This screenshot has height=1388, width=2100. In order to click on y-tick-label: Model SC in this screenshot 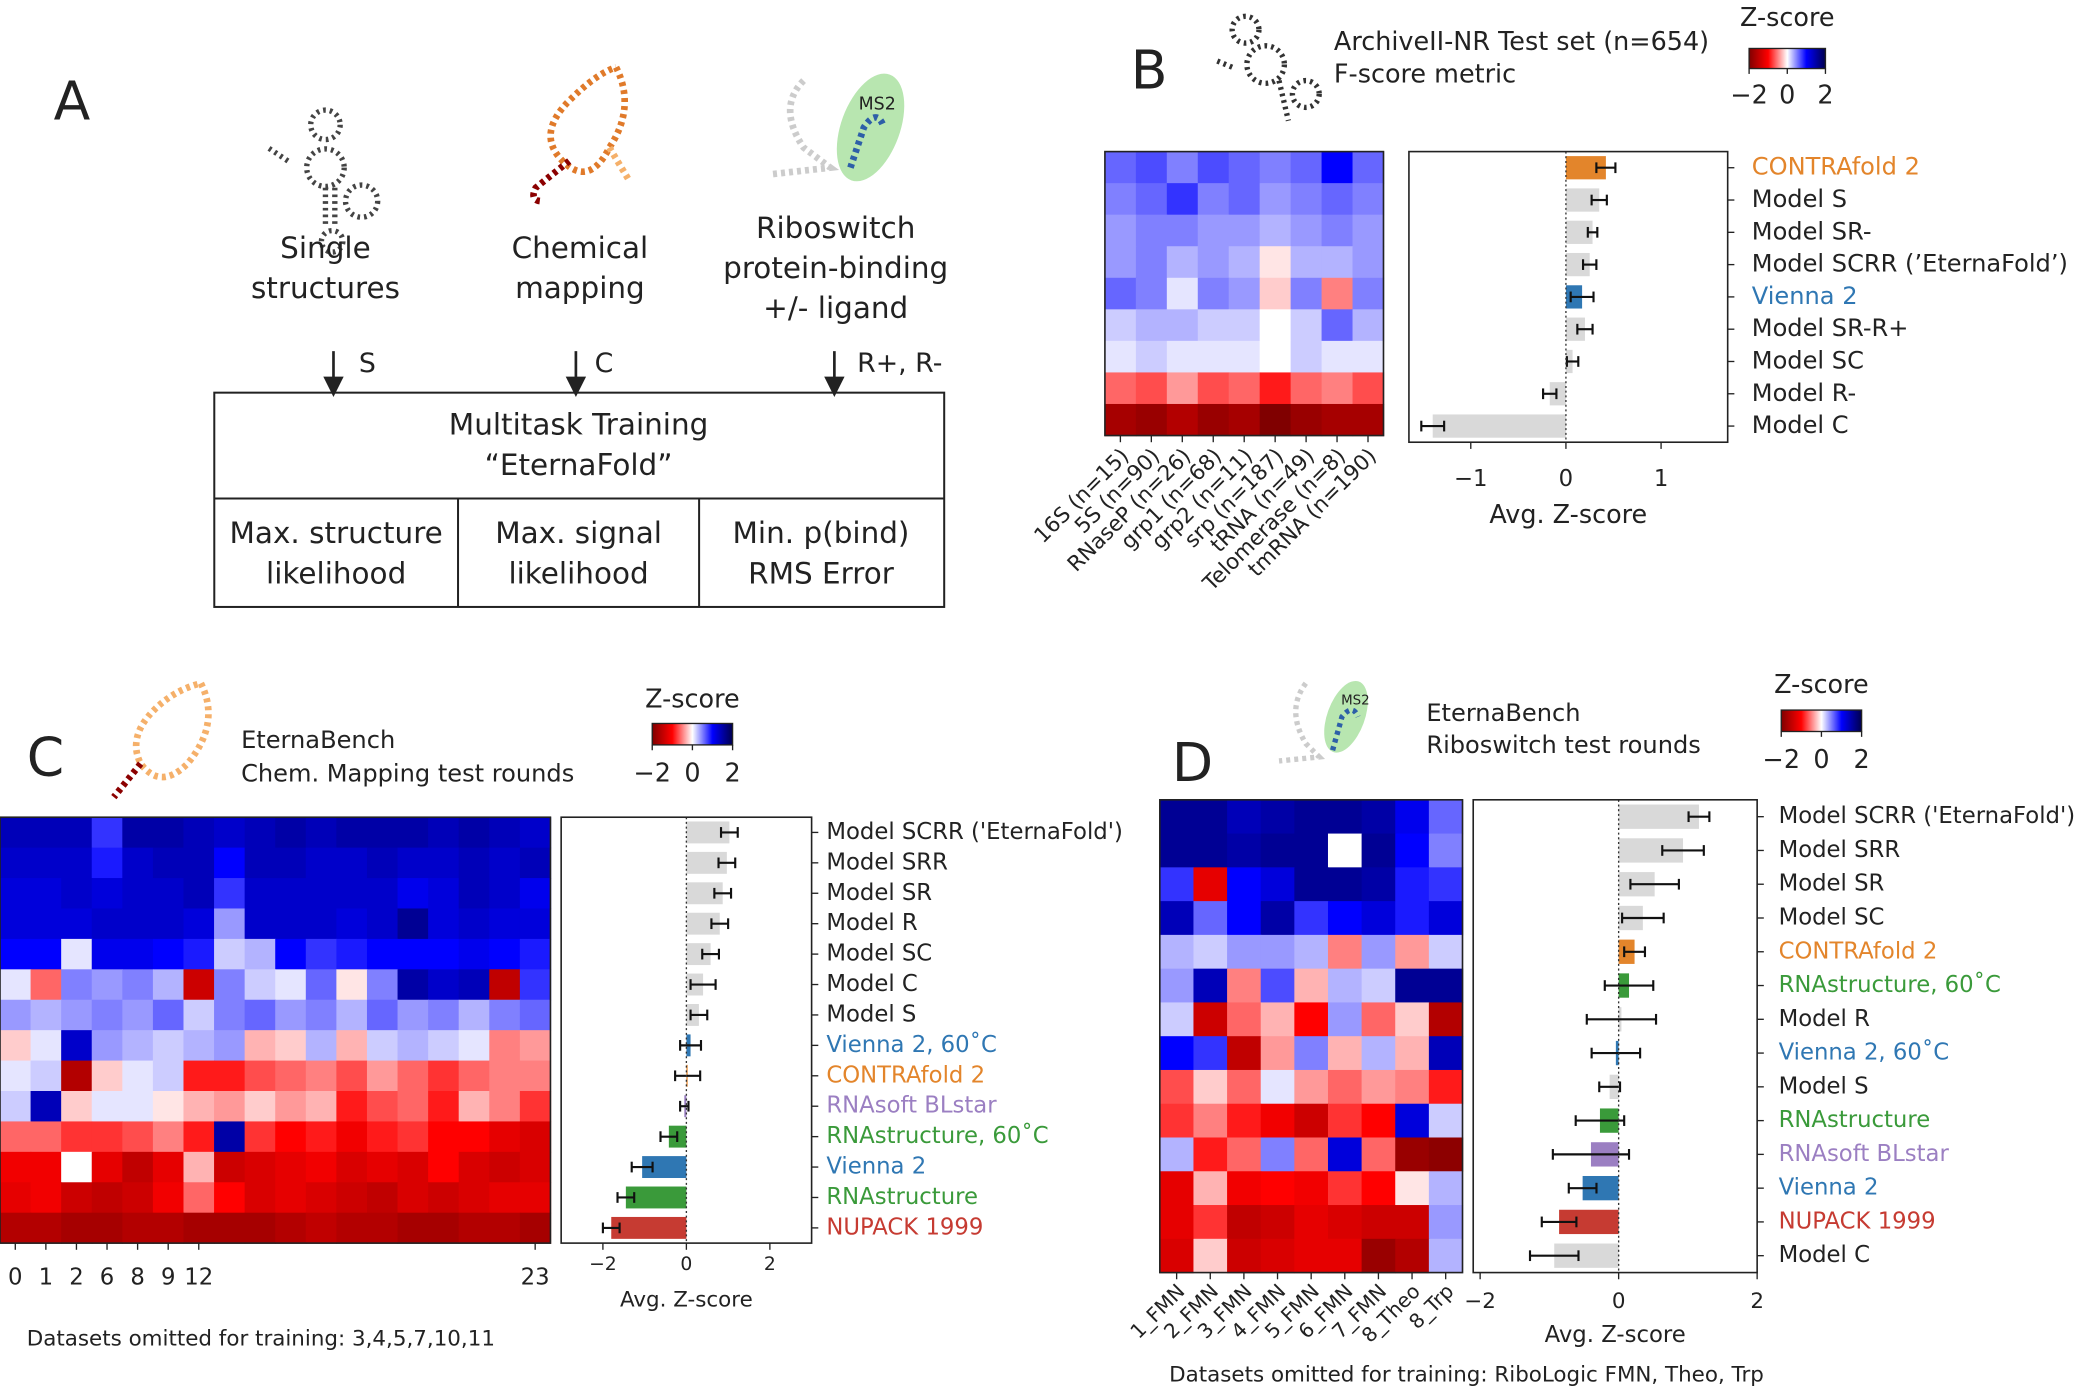, I will do `click(879, 954)`.